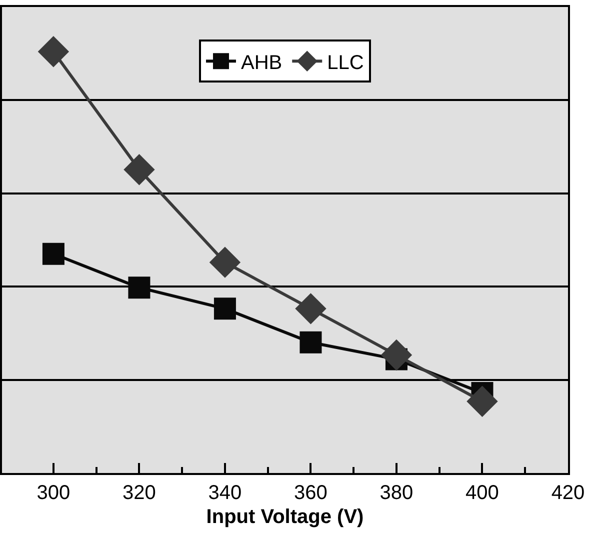 The width and height of the screenshot is (594, 543). I want to click on x-tick-label: 300, so click(53, 493).